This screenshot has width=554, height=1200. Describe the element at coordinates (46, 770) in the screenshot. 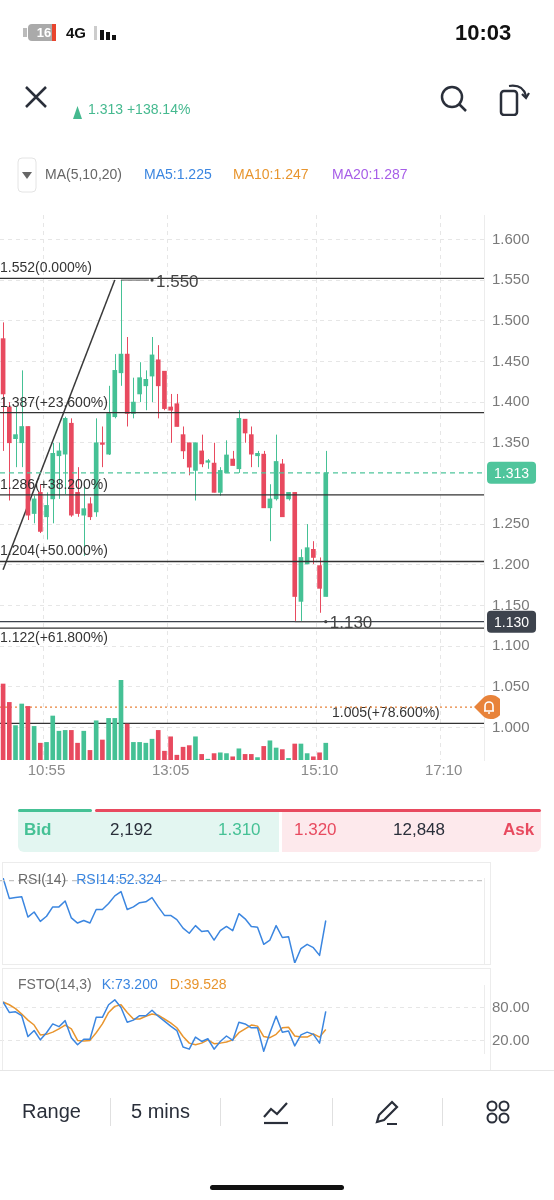

I see `x-tick-label: 10:55` at that location.